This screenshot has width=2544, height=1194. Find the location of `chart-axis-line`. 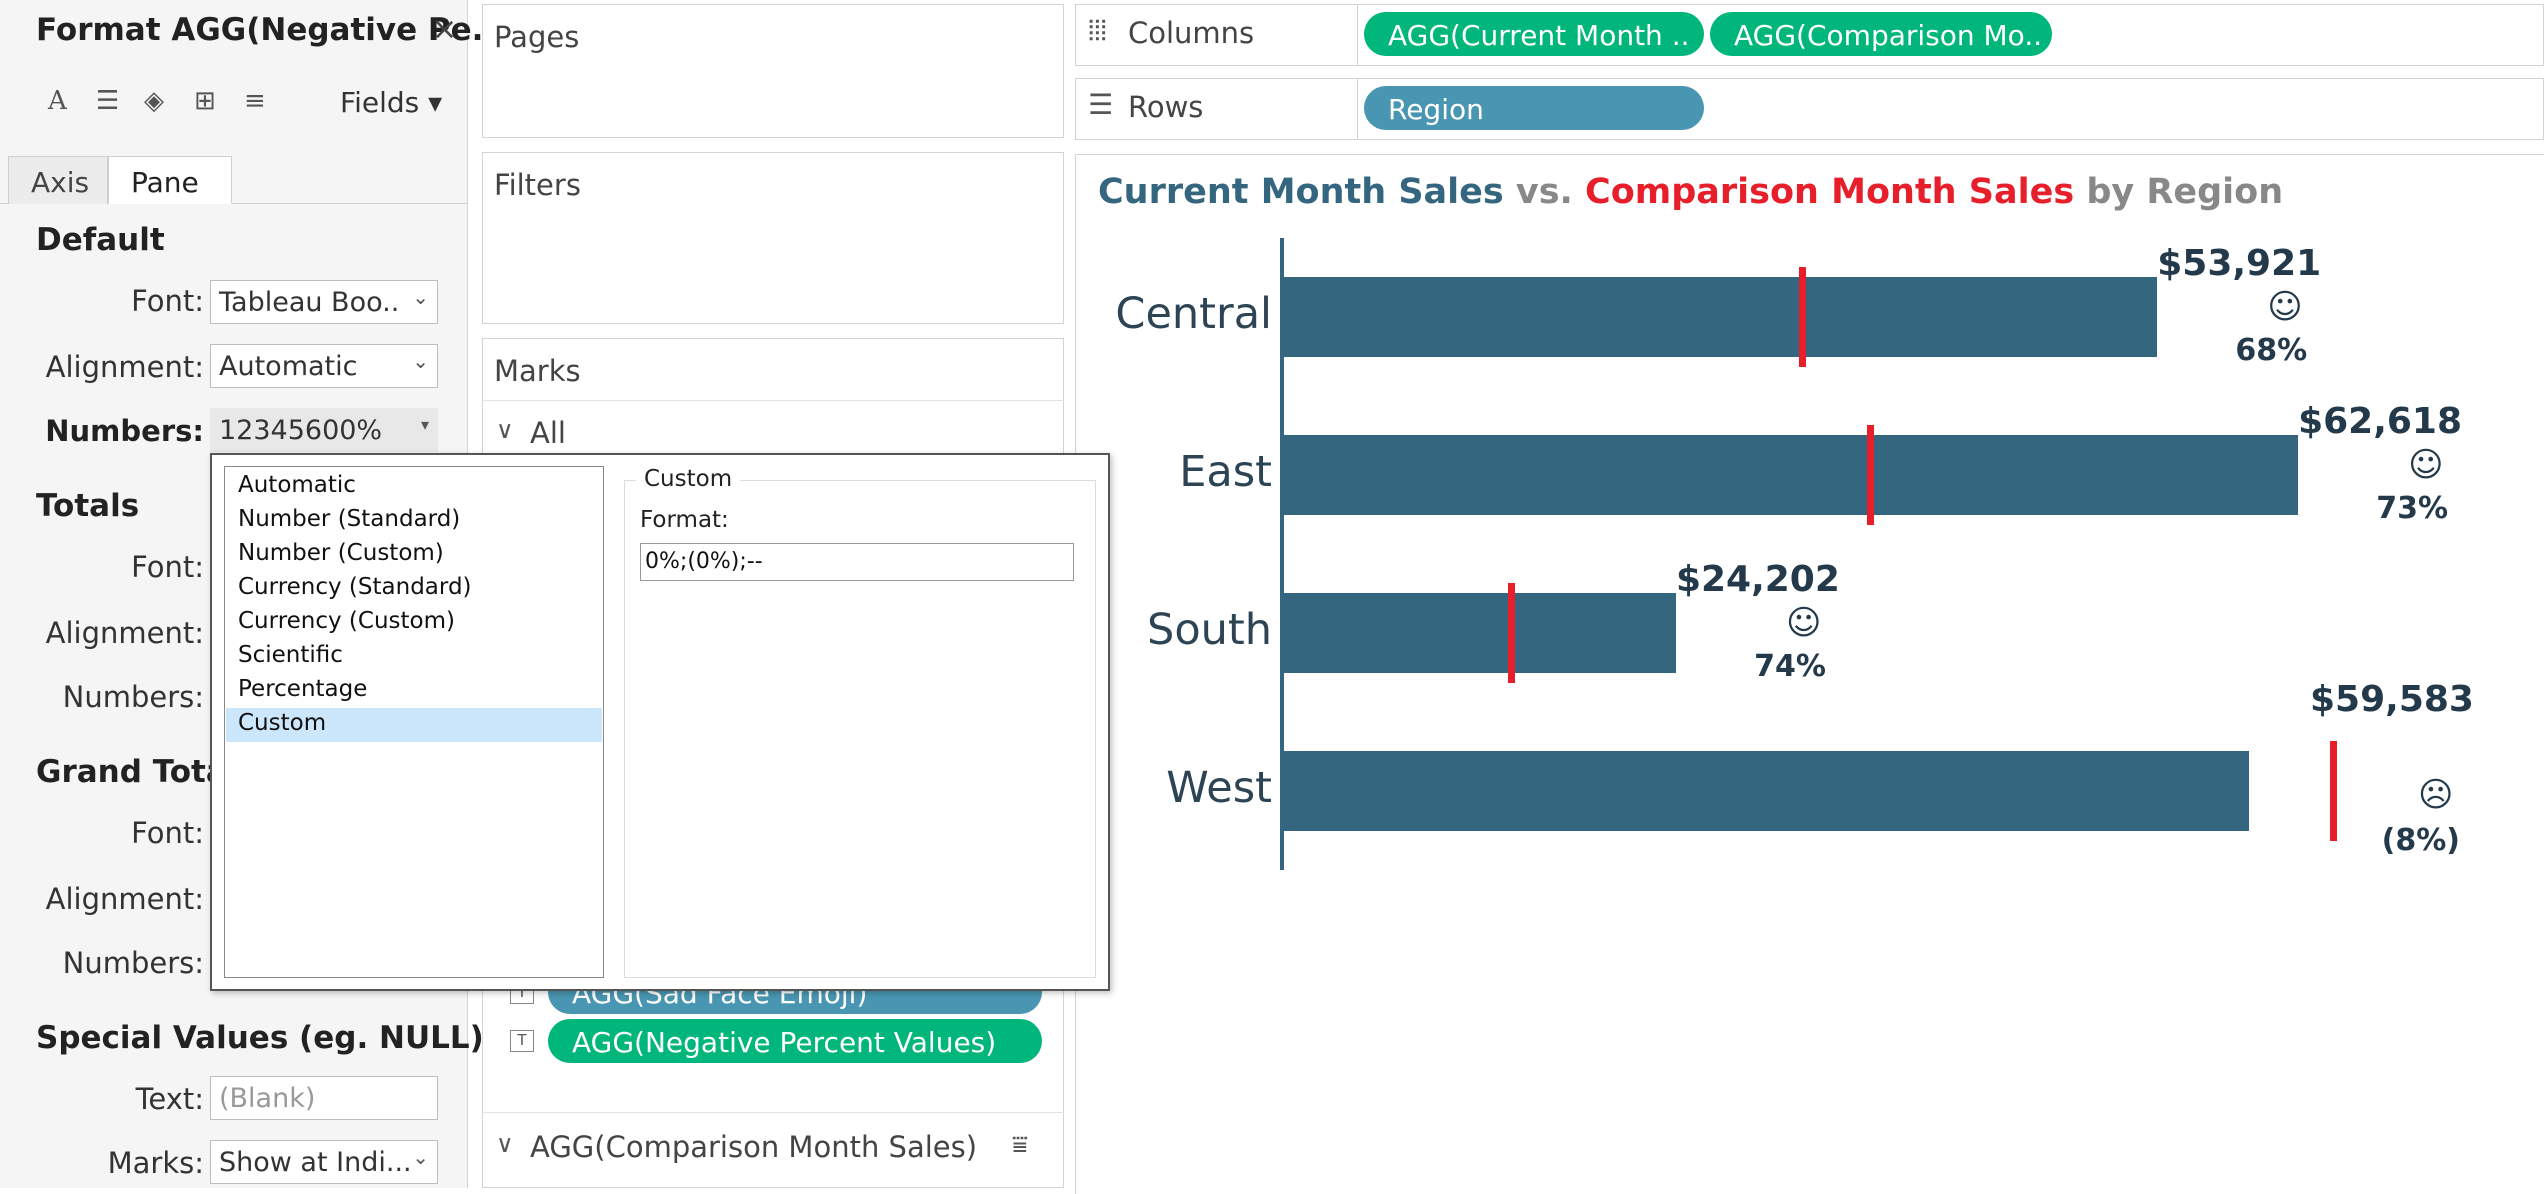

chart-axis-line is located at coordinates (1282, 554).